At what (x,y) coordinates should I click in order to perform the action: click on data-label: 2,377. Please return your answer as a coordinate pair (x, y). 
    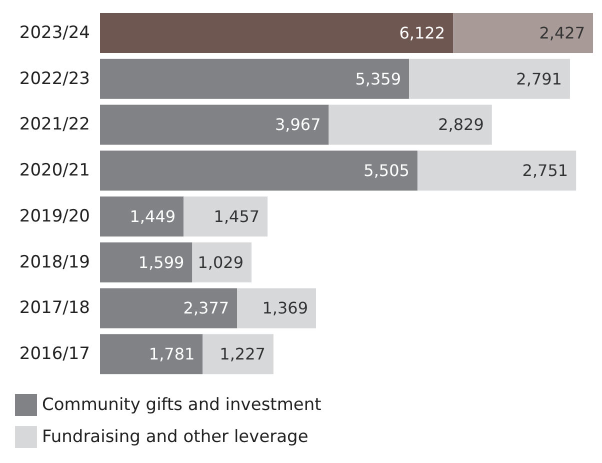
    Looking at the image, I should click on (206, 308).